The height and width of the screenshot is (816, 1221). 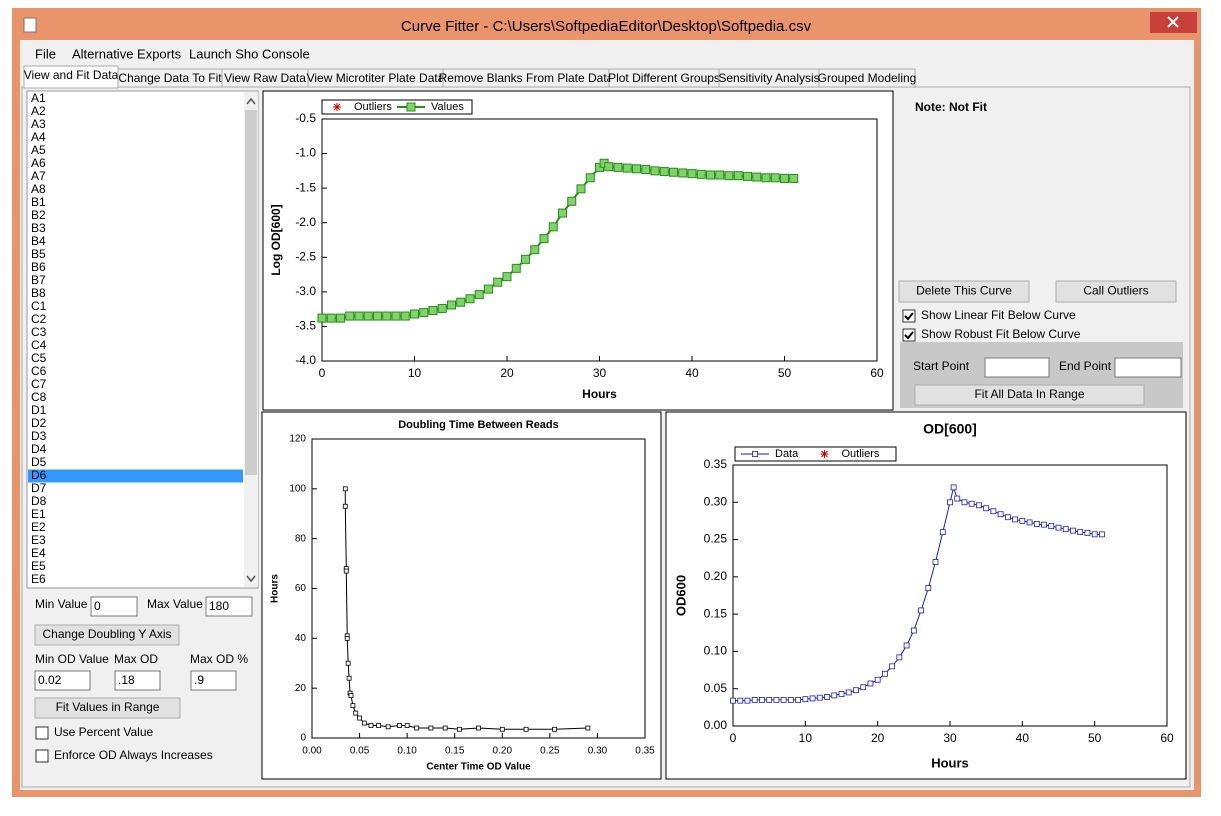 I want to click on well-item: D4, so click(x=39, y=449).